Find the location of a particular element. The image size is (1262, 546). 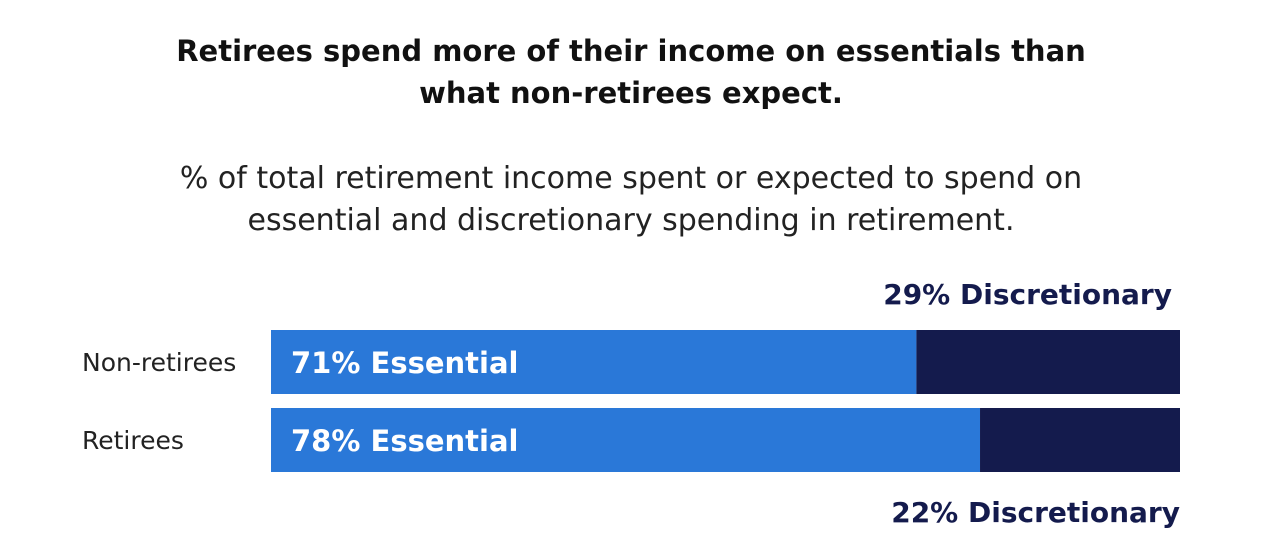

discretionary-data-label-retirees: 22% Discretionary is located at coordinates (1035, 512).